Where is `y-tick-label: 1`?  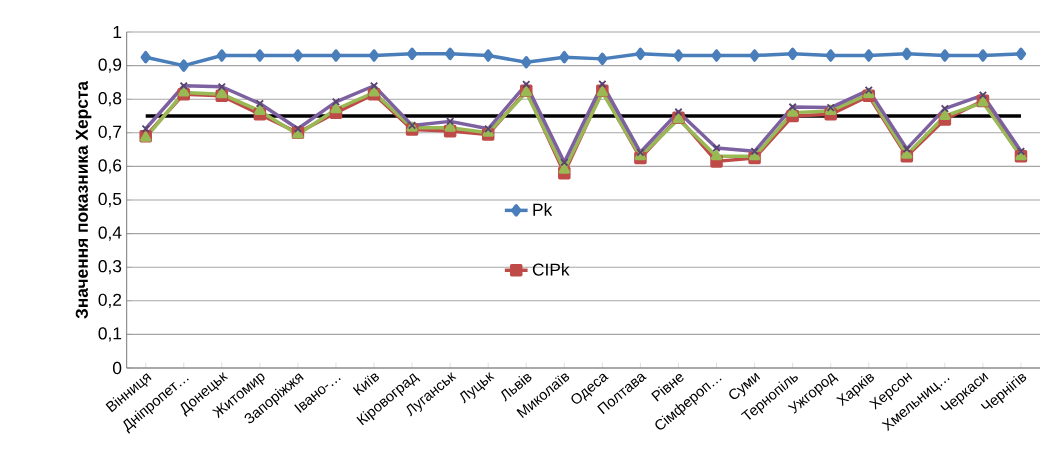 y-tick-label: 1 is located at coordinates (117, 32).